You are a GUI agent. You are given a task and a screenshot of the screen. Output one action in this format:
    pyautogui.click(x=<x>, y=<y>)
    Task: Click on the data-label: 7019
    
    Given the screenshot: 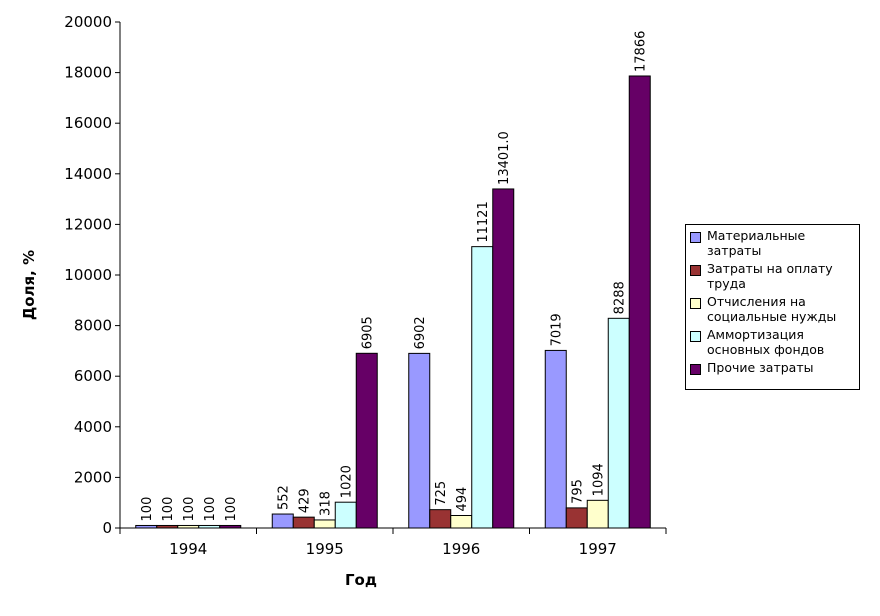 What is the action you would take?
    pyautogui.click(x=557, y=329)
    